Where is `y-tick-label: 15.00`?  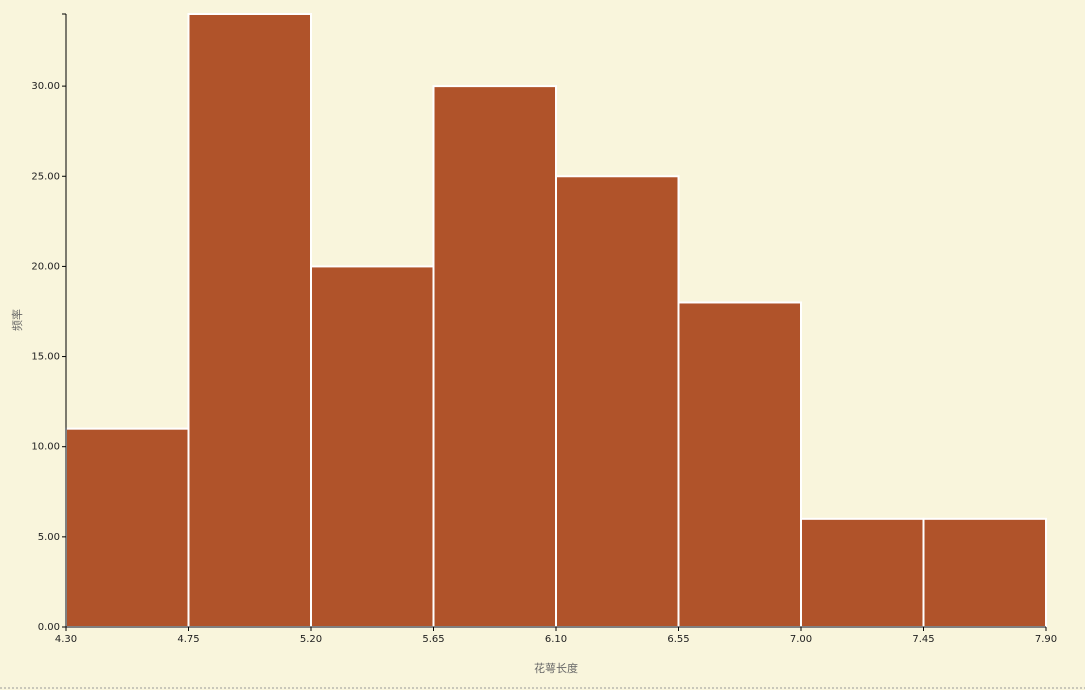 y-tick-label: 15.00 is located at coordinates (45, 357).